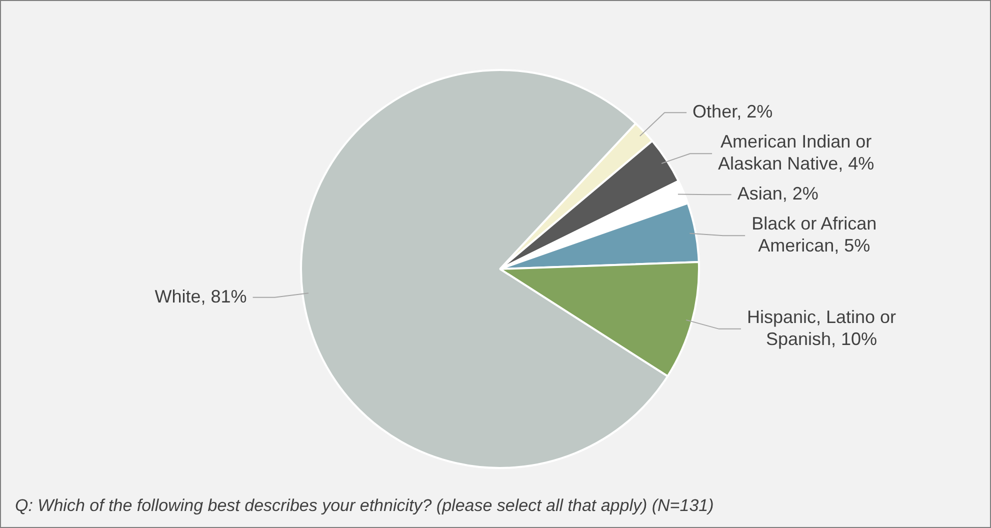 The height and width of the screenshot is (528, 991). Describe the element at coordinates (814, 235) in the screenshot. I see `slice-label: Black or African American, 5%` at that location.